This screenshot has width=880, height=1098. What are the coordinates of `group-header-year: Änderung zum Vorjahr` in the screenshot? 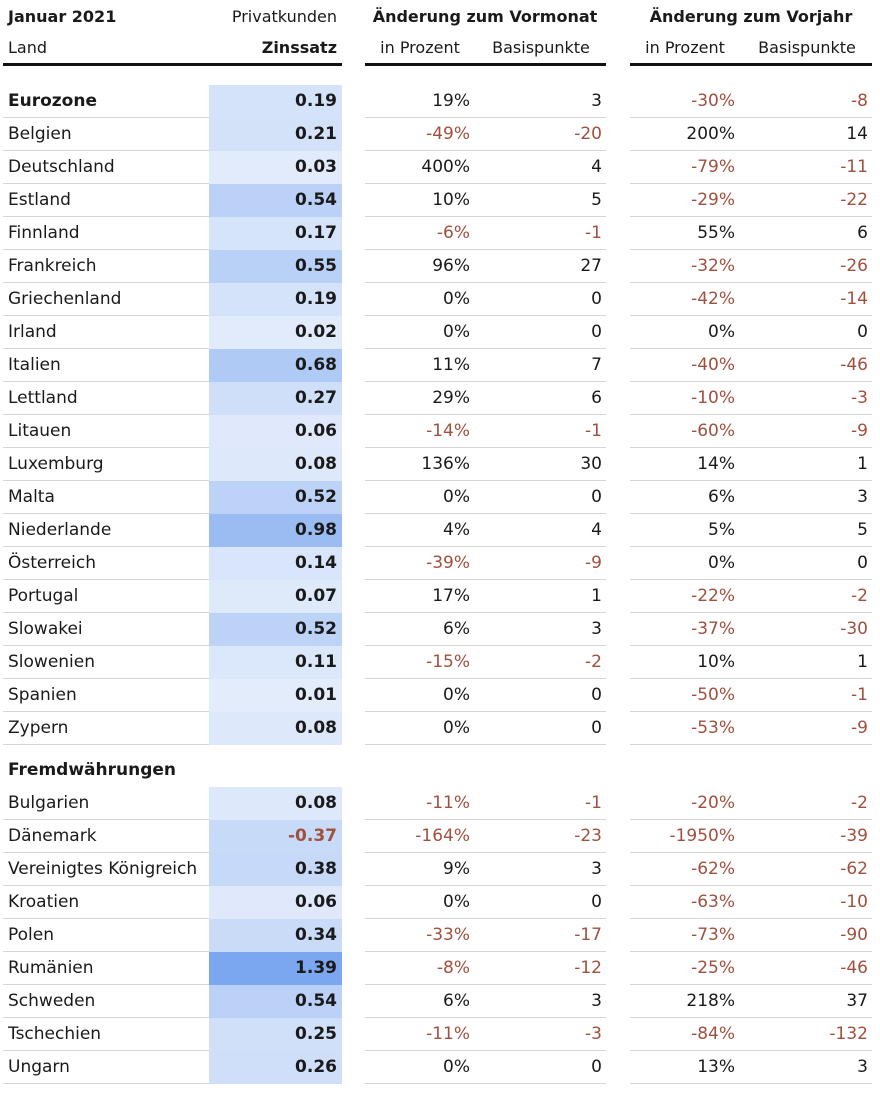 It's located at (751, 16).